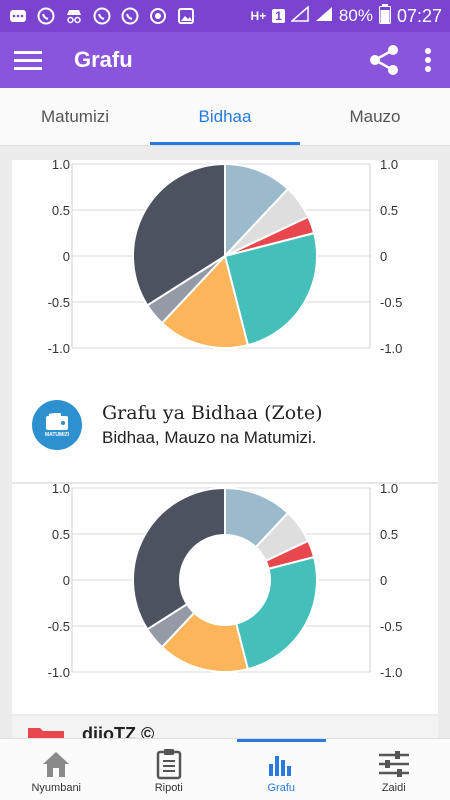  I want to click on nav-grafu: Grafu, so click(281, 769).